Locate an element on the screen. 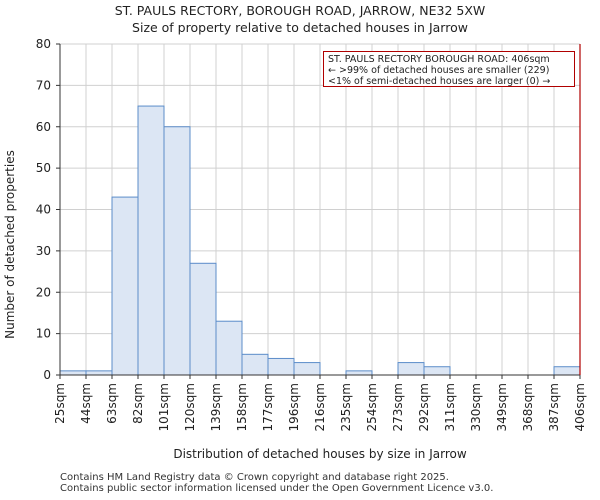 Image resolution: width=600 pixels, height=500 pixels. x-tick-label: 292sqm is located at coordinates (424, 407).